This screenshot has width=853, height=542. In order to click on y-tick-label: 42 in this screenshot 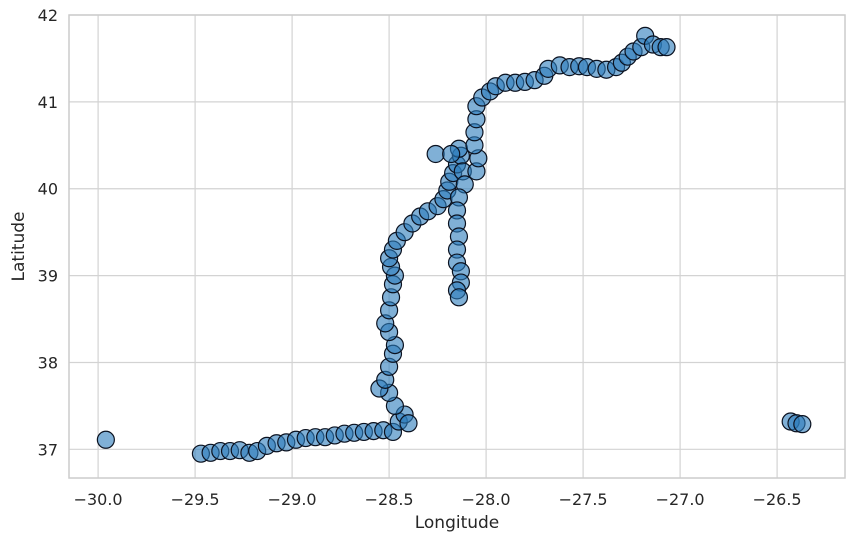, I will do `click(48, 15)`.